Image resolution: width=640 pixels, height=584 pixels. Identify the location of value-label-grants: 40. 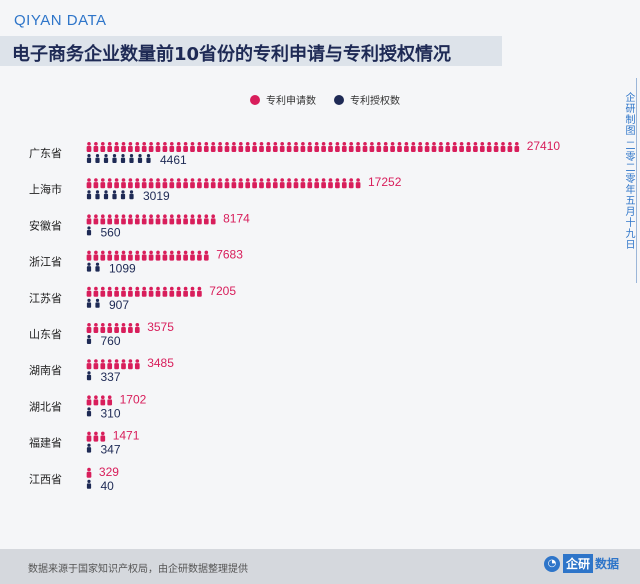
(108, 486).